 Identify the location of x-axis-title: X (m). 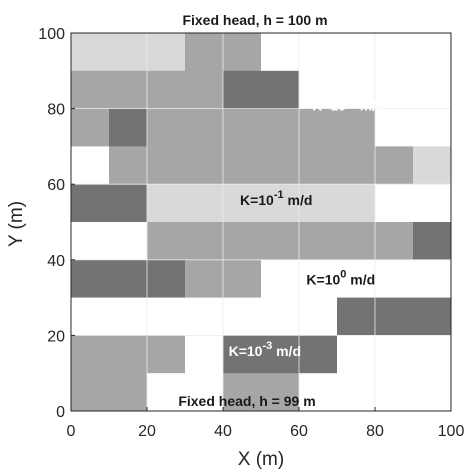
(261, 459).